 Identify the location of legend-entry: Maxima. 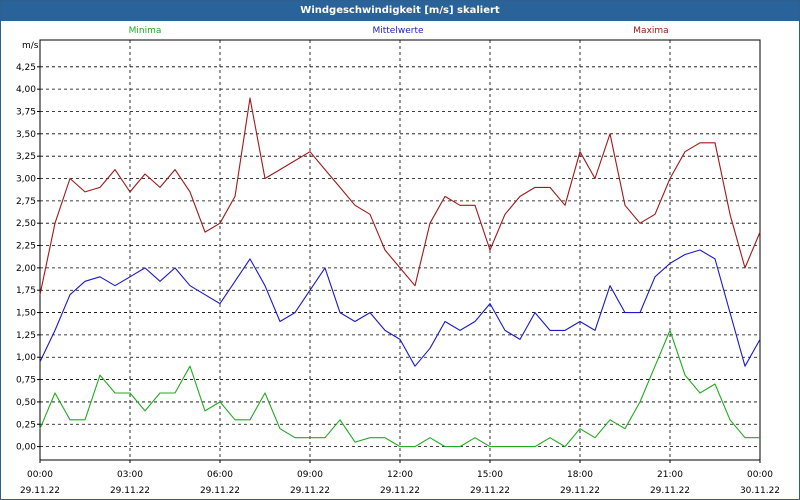
(650, 31).